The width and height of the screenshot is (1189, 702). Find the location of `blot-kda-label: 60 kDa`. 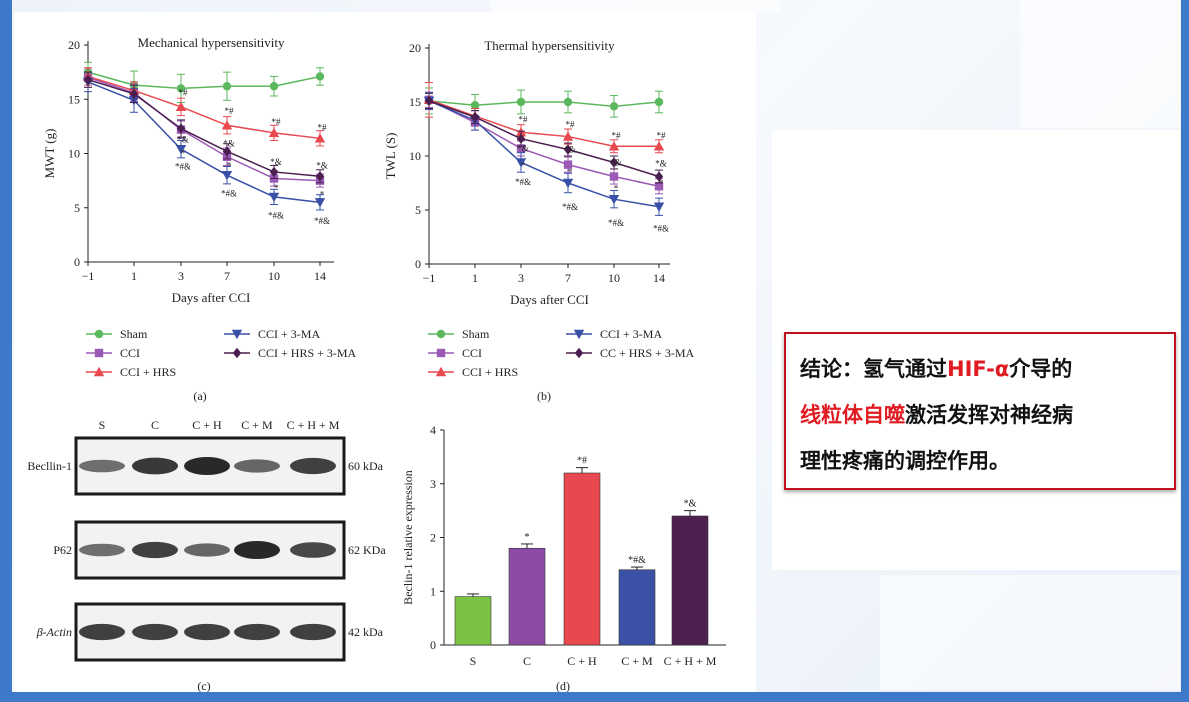

blot-kda-label: 60 kDa is located at coordinates (366, 466).